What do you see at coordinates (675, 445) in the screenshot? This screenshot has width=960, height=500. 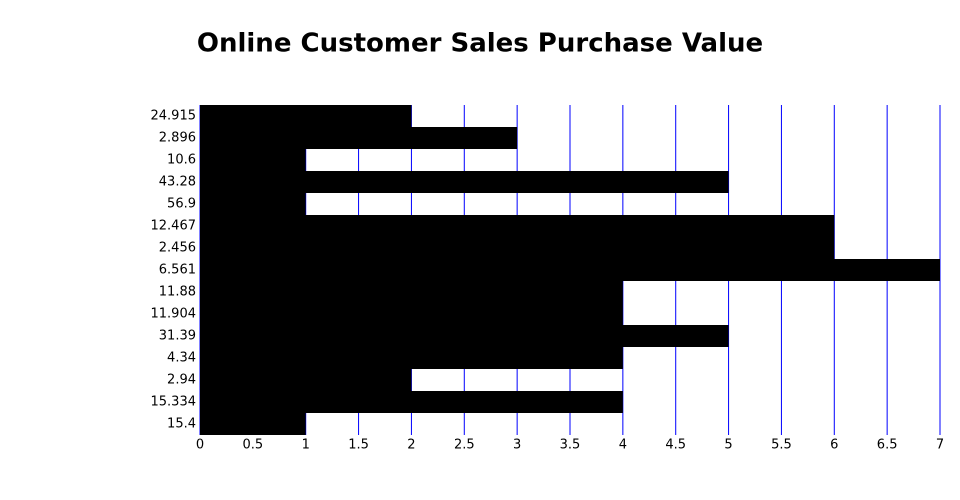 I see `x-tick-label: 4.5` at bounding box center [675, 445].